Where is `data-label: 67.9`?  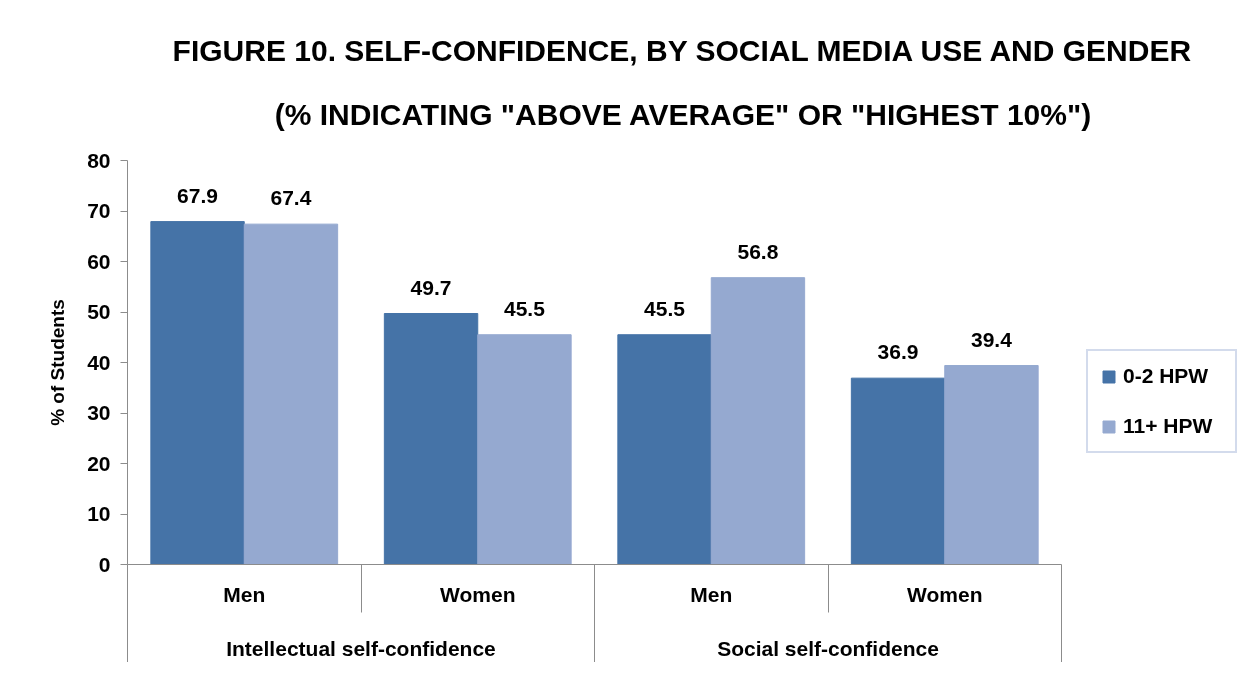 data-label: 67.9 is located at coordinates (197, 195).